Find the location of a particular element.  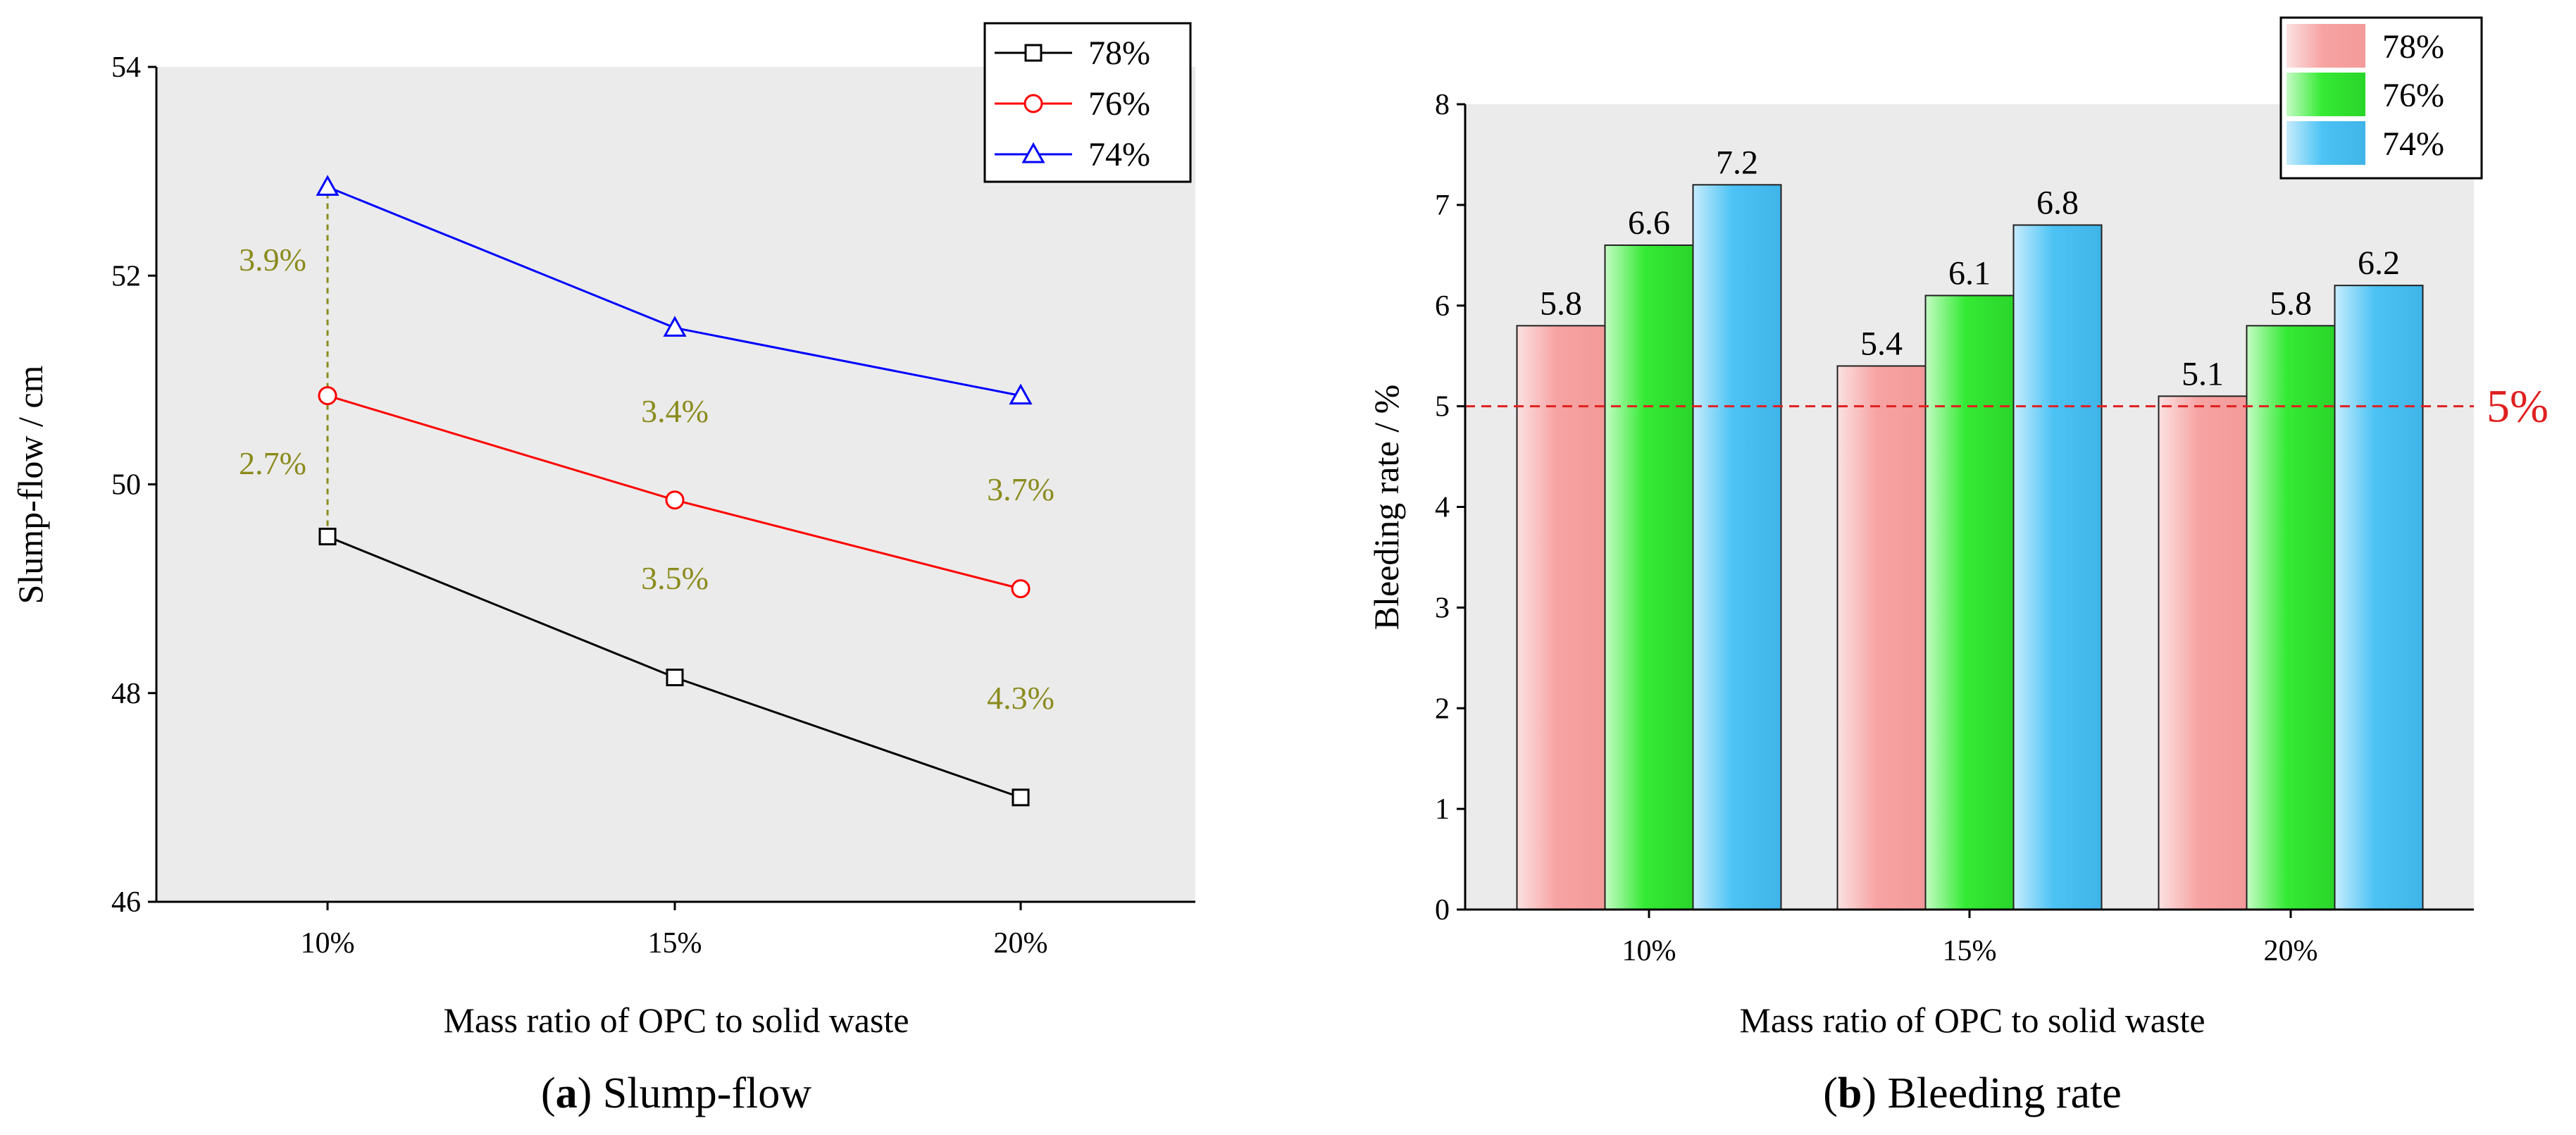

y-tick-label: 52 is located at coordinates (126, 276).